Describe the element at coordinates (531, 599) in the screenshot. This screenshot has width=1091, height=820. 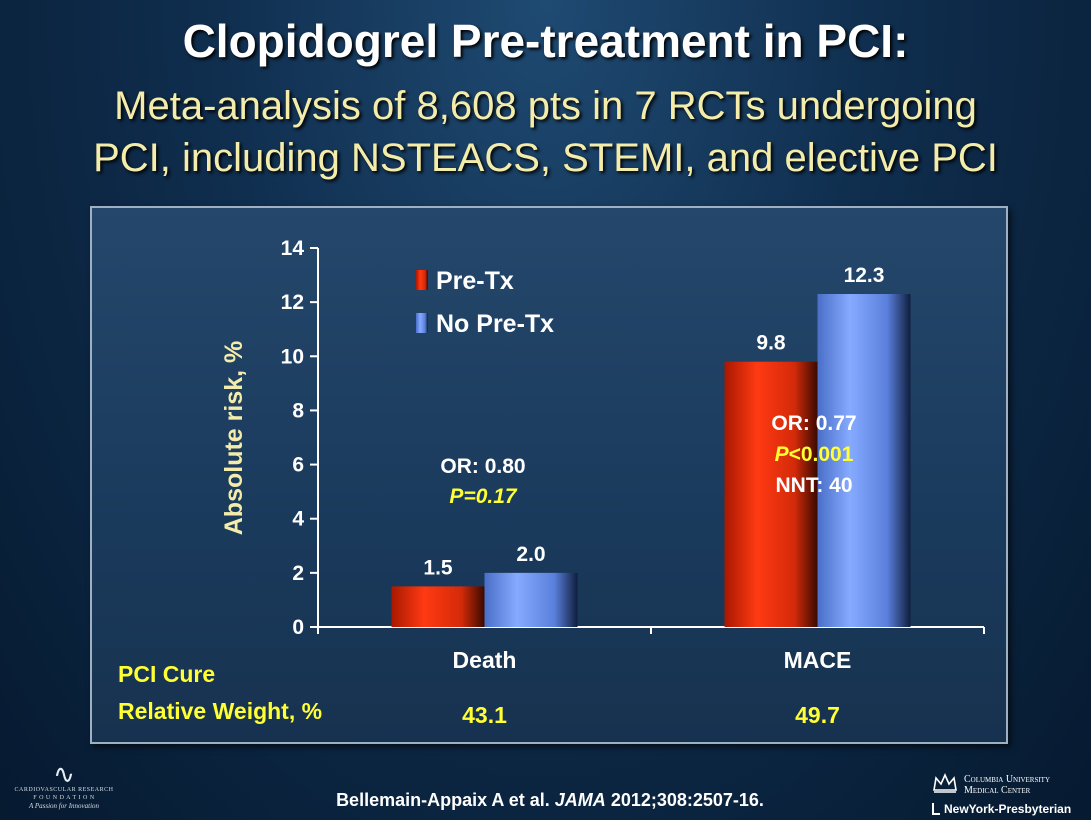
I see `bar-no-pre-tx-death` at that location.